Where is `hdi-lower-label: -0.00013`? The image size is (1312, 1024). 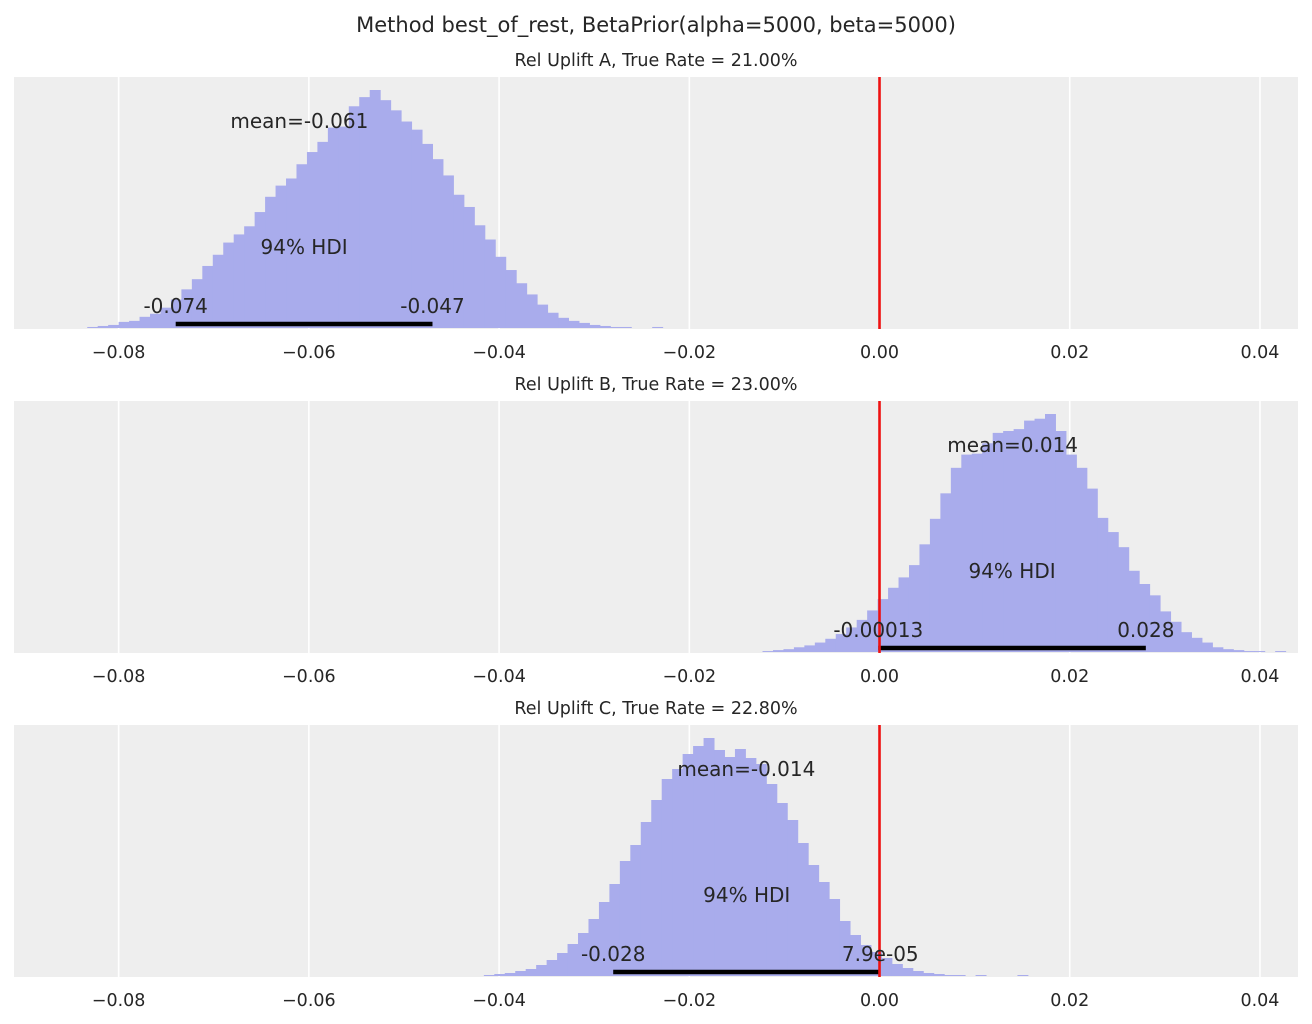
hdi-lower-label: -0.00013 is located at coordinates (878, 630).